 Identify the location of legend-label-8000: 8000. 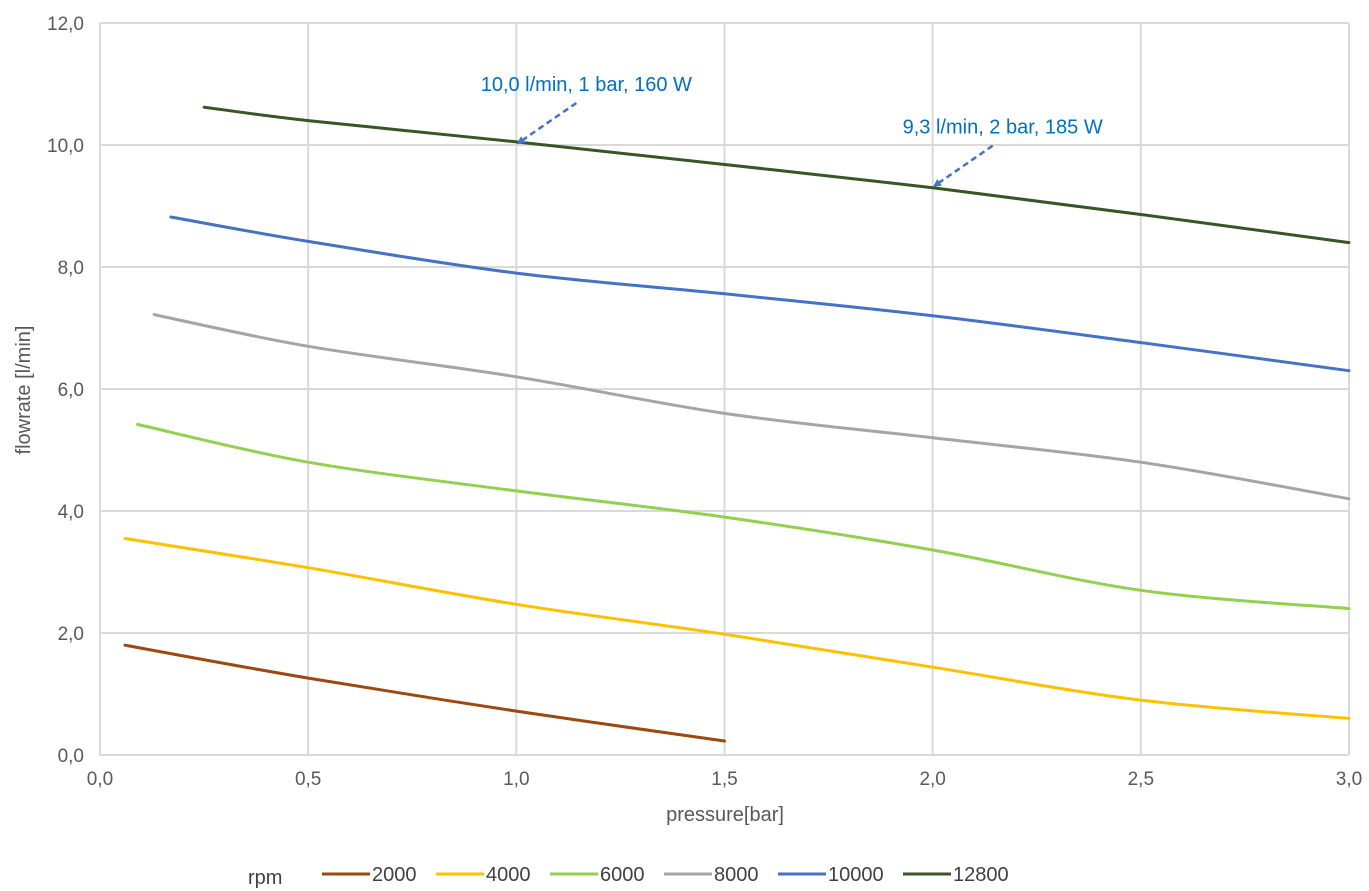
(736, 875).